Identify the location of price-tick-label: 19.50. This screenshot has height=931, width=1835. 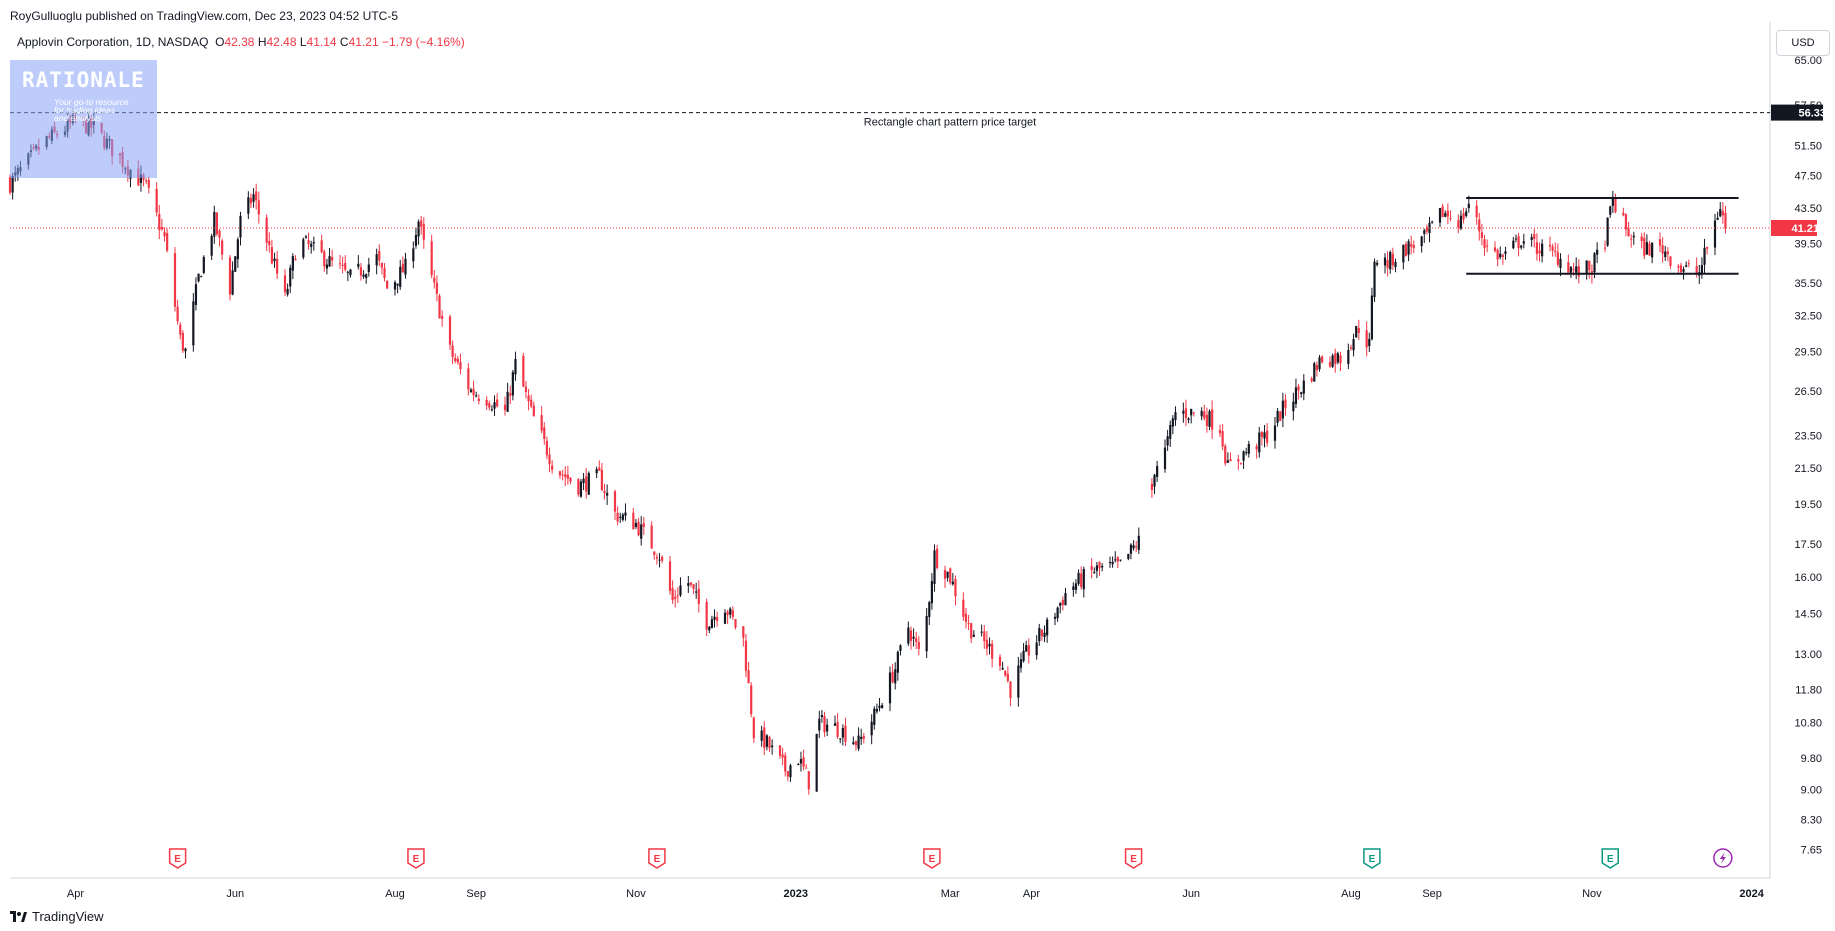
(1808, 505).